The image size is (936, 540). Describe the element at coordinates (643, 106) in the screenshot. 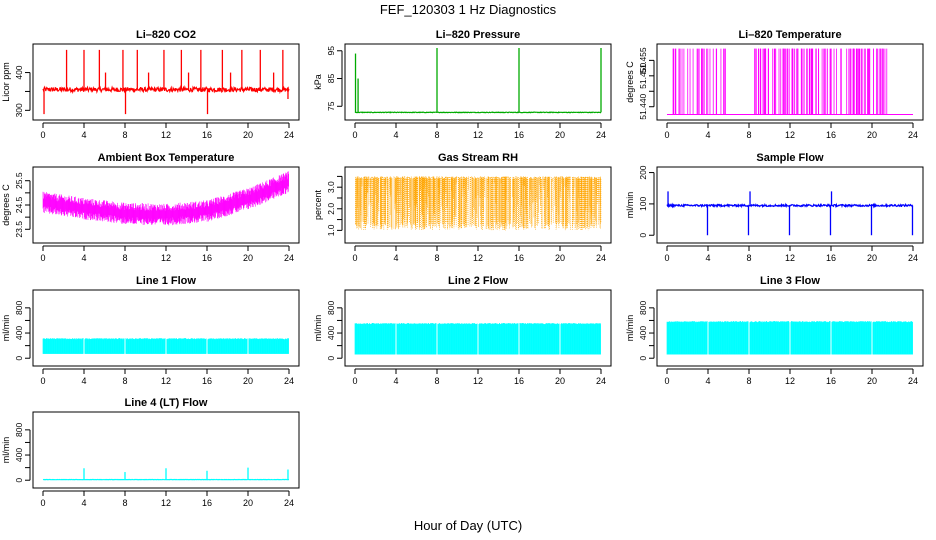

I see `y-tick-label: 51.440` at that location.